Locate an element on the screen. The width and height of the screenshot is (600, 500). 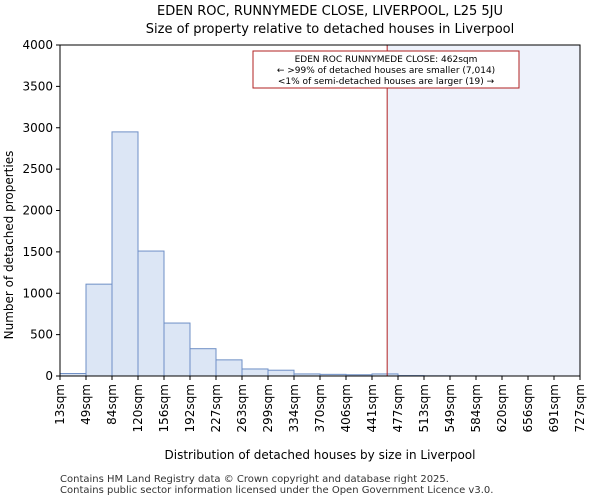
x-tick-label-192sqm: 192sqm is located at coordinates (190, 408).